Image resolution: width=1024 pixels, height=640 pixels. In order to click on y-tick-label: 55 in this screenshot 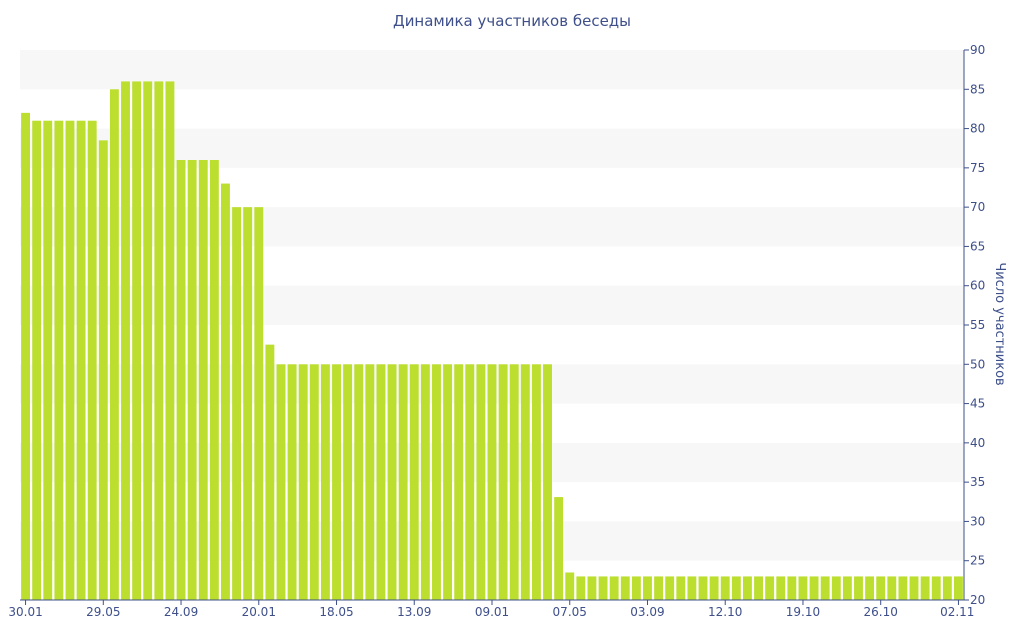, I will do `click(977, 325)`.